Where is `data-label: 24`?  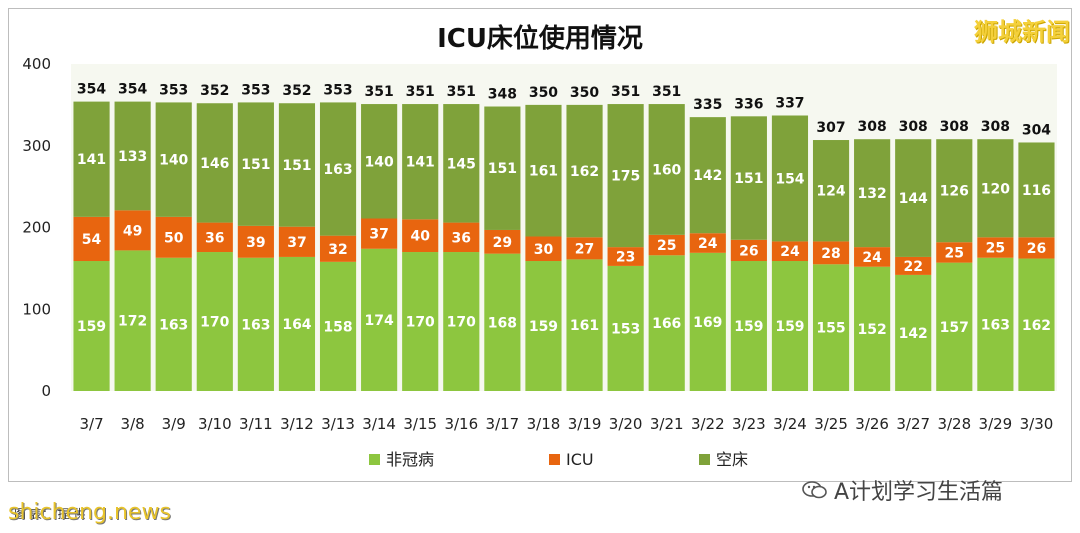
data-label: 24 is located at coordinates (790, 252).